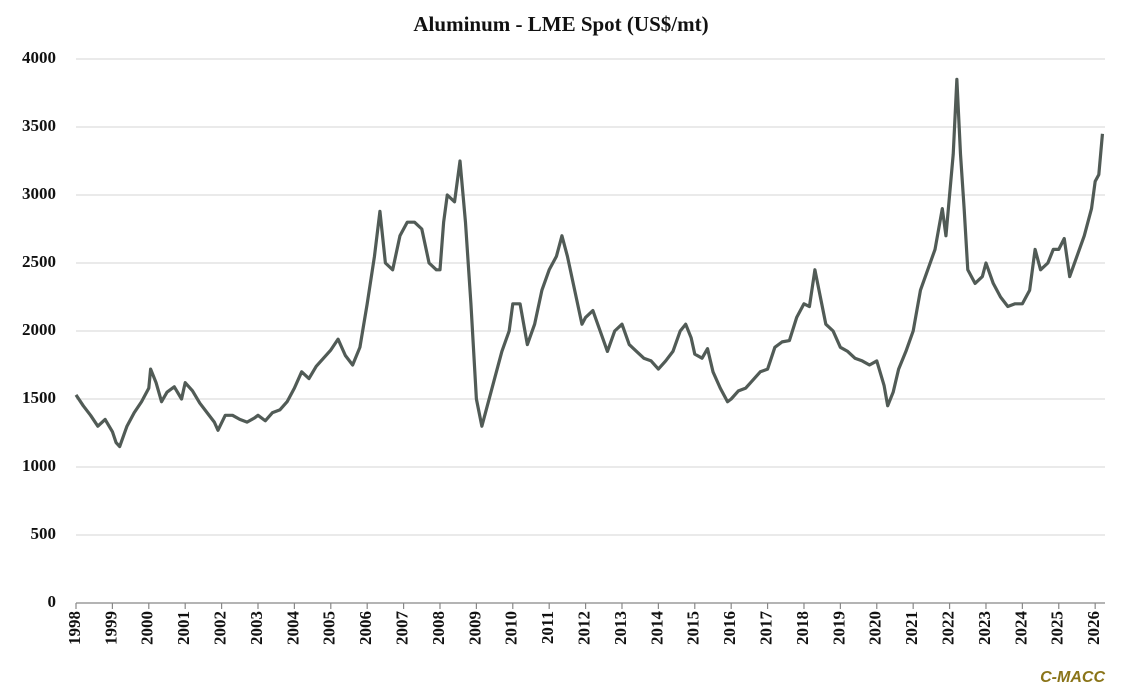 The height and width of the screenshot is (698, 1123). I want to click on y-tick-label: 0, so click(52, 601).